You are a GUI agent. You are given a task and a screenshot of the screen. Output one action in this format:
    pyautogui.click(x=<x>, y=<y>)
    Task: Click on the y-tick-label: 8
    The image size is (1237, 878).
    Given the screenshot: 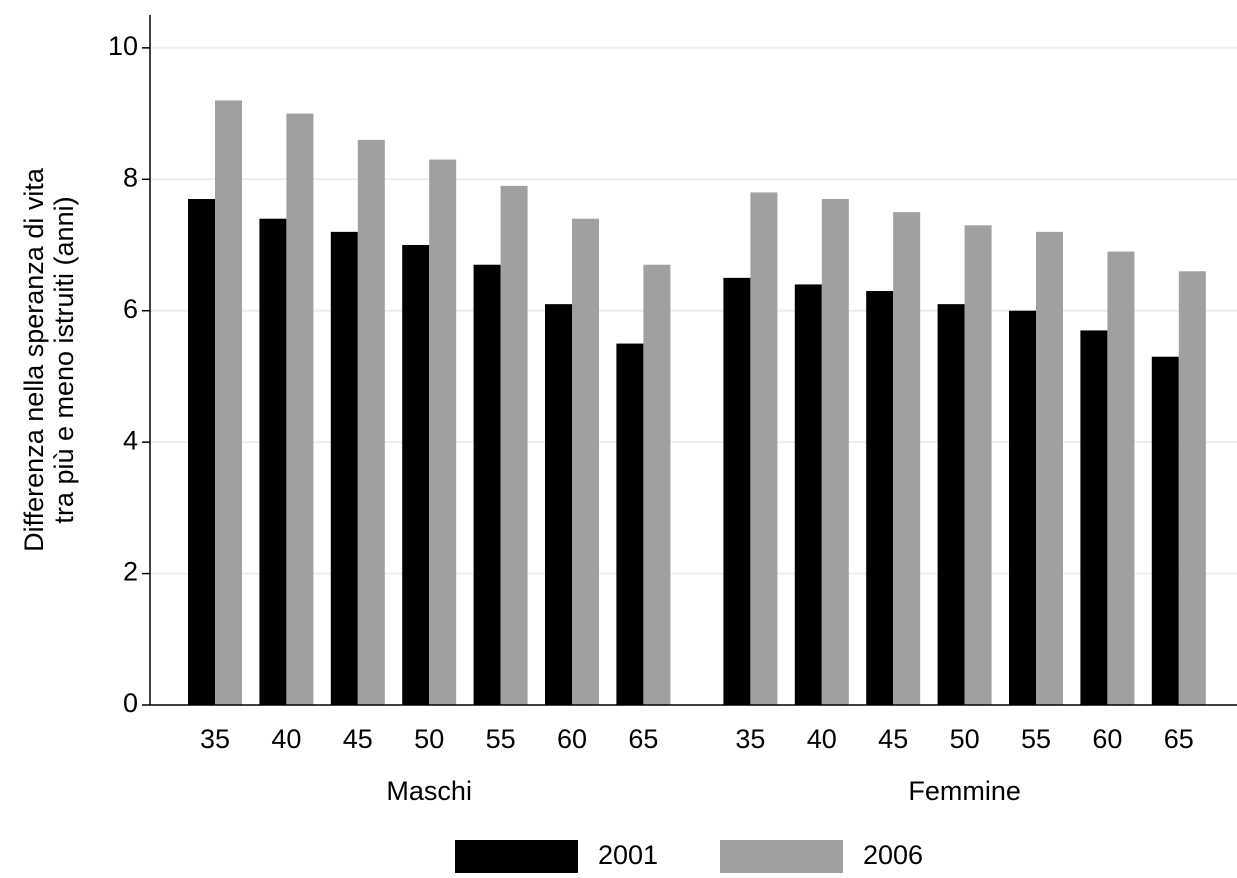 What is the action you would take?
    pyautogui.click(x=130, y=177)
    